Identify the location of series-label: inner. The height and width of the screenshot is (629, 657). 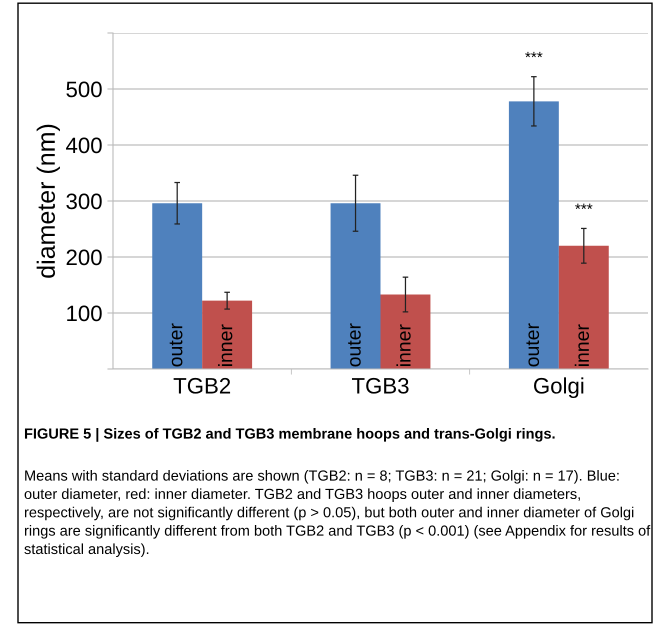
(225, 345).